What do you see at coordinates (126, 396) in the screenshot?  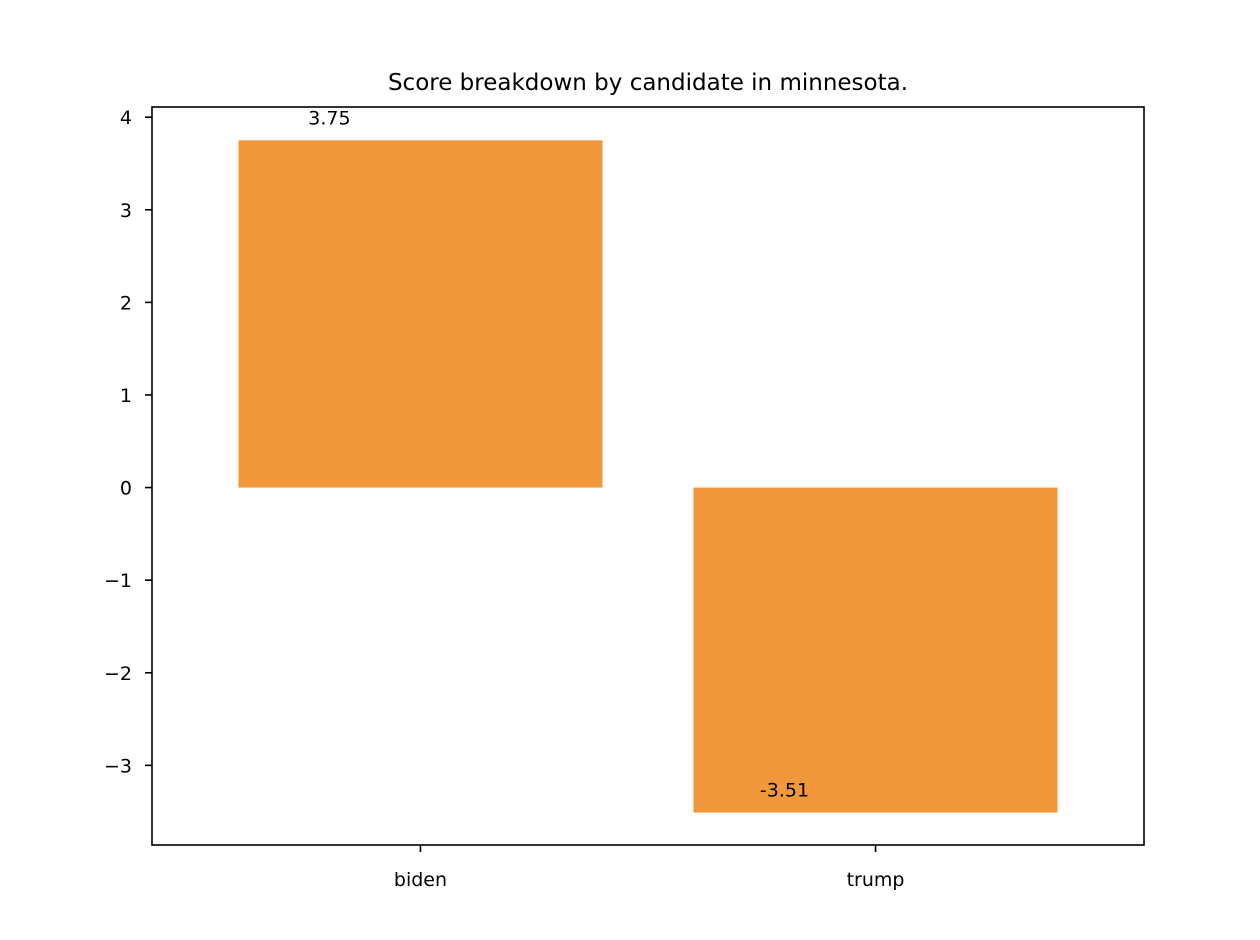 I see `y-tick-label: 1` at bounding box center [126, 396].